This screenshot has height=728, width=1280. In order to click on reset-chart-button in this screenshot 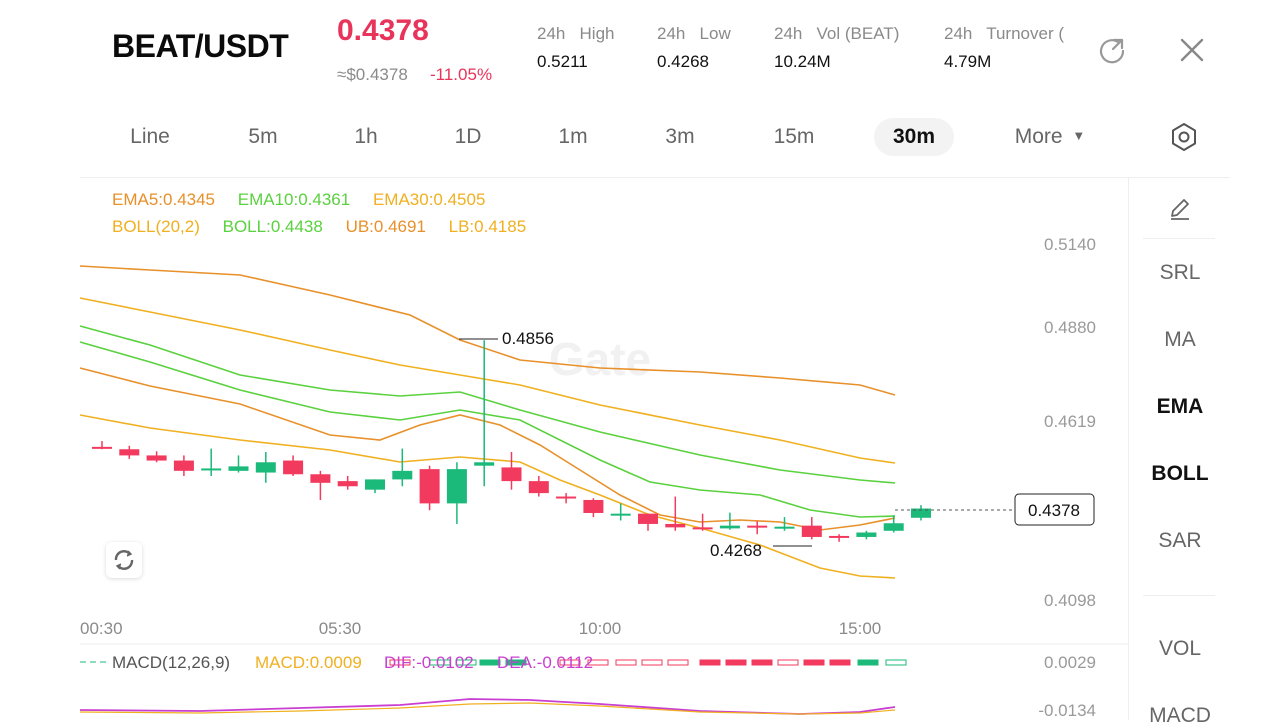, I will do `click(124, 560)`.